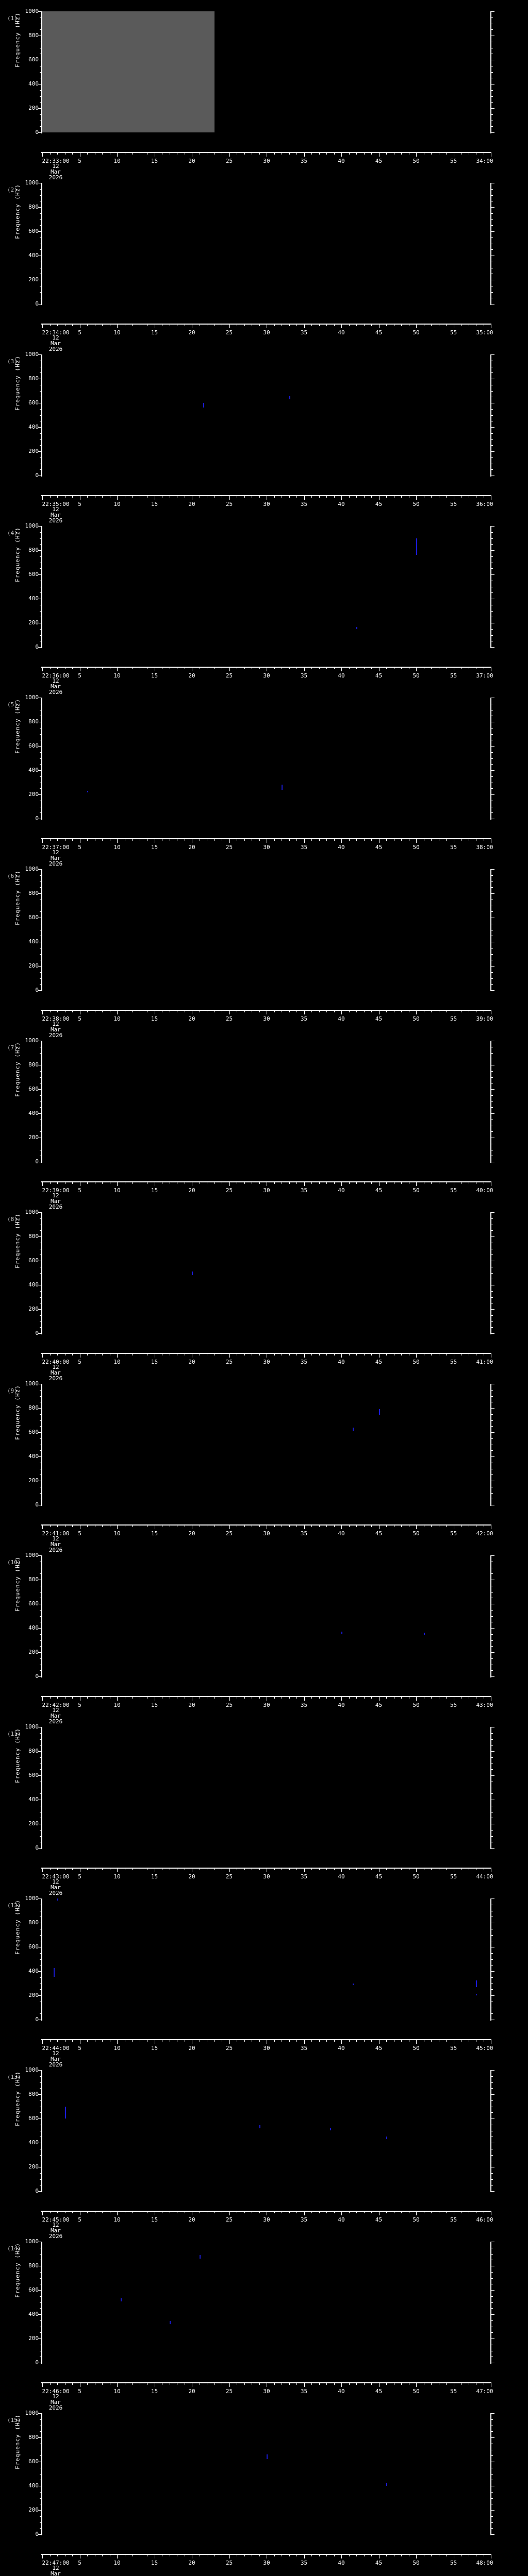 This screenshot has width=528, height=2576. What do you see at coordinates (14, 2248) in the screenshot?
I see `panel-index-label: (14)` at bounding box center [14, 2248].